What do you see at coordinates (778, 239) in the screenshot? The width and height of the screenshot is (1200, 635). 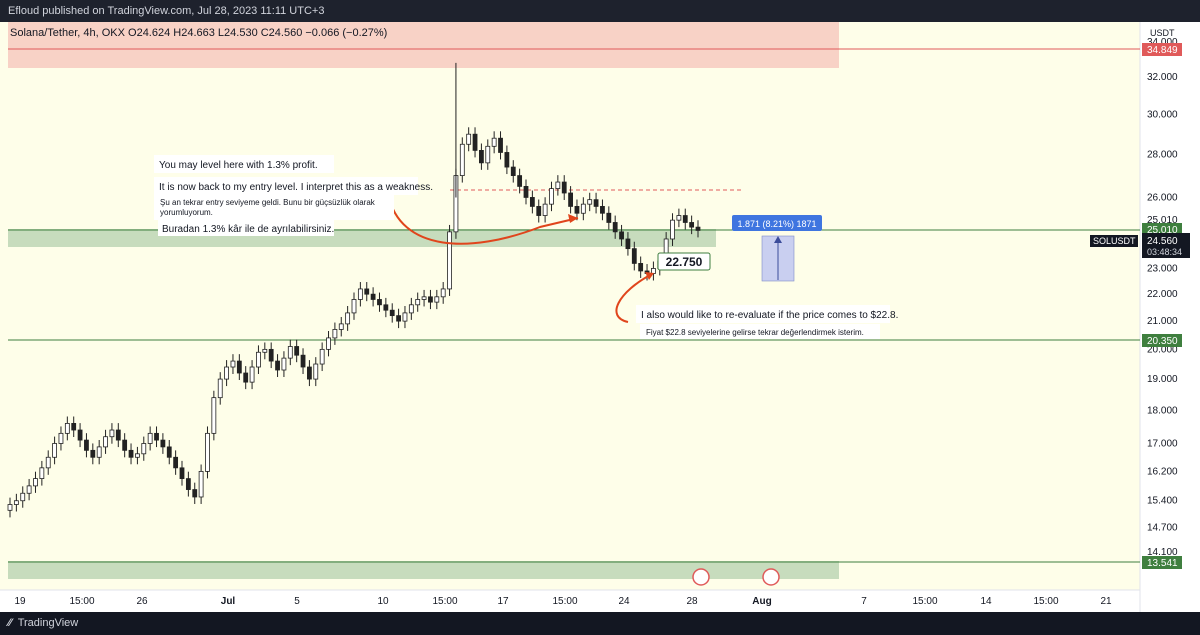 I see `measure-arrow-head` at bounding box center [778, 239].